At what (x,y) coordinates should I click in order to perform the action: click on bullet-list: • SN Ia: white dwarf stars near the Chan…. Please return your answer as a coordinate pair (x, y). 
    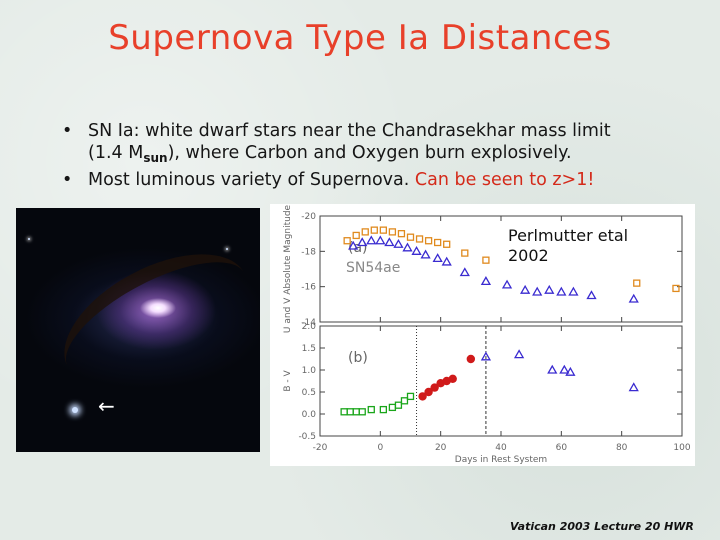
    Looking at the image, I should click on (382, 155).